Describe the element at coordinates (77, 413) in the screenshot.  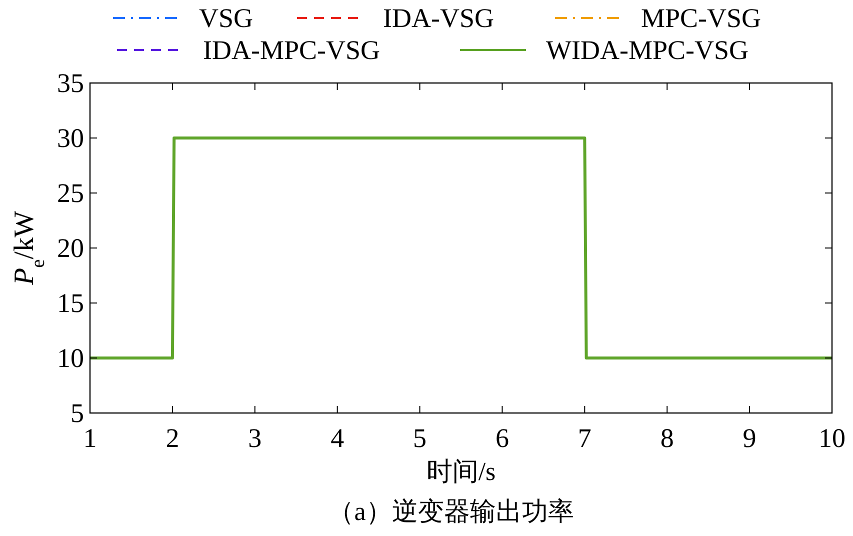
I see `y-tick-label: 5` at that location.